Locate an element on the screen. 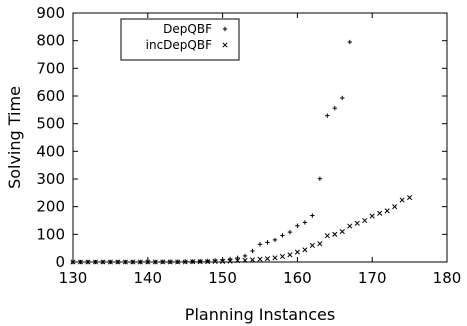 Image resolution: width=467 pixels, height=326 pixels. y-tick-label: 900 is located at coordinates (50, 13).